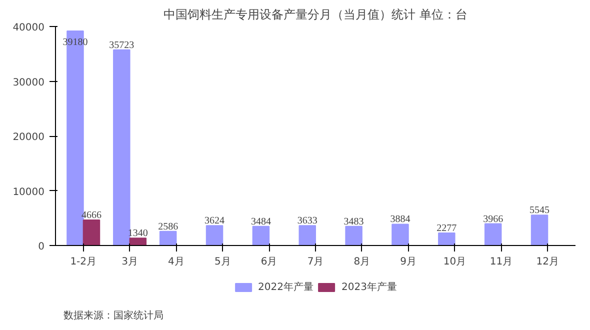 Image resolution: width=590 pixels, height=330 pixels. What do you see at coordinates (362, 262) in the screenshot?
I see `x-tick-label: 8月` at bounding box center [362, 262].